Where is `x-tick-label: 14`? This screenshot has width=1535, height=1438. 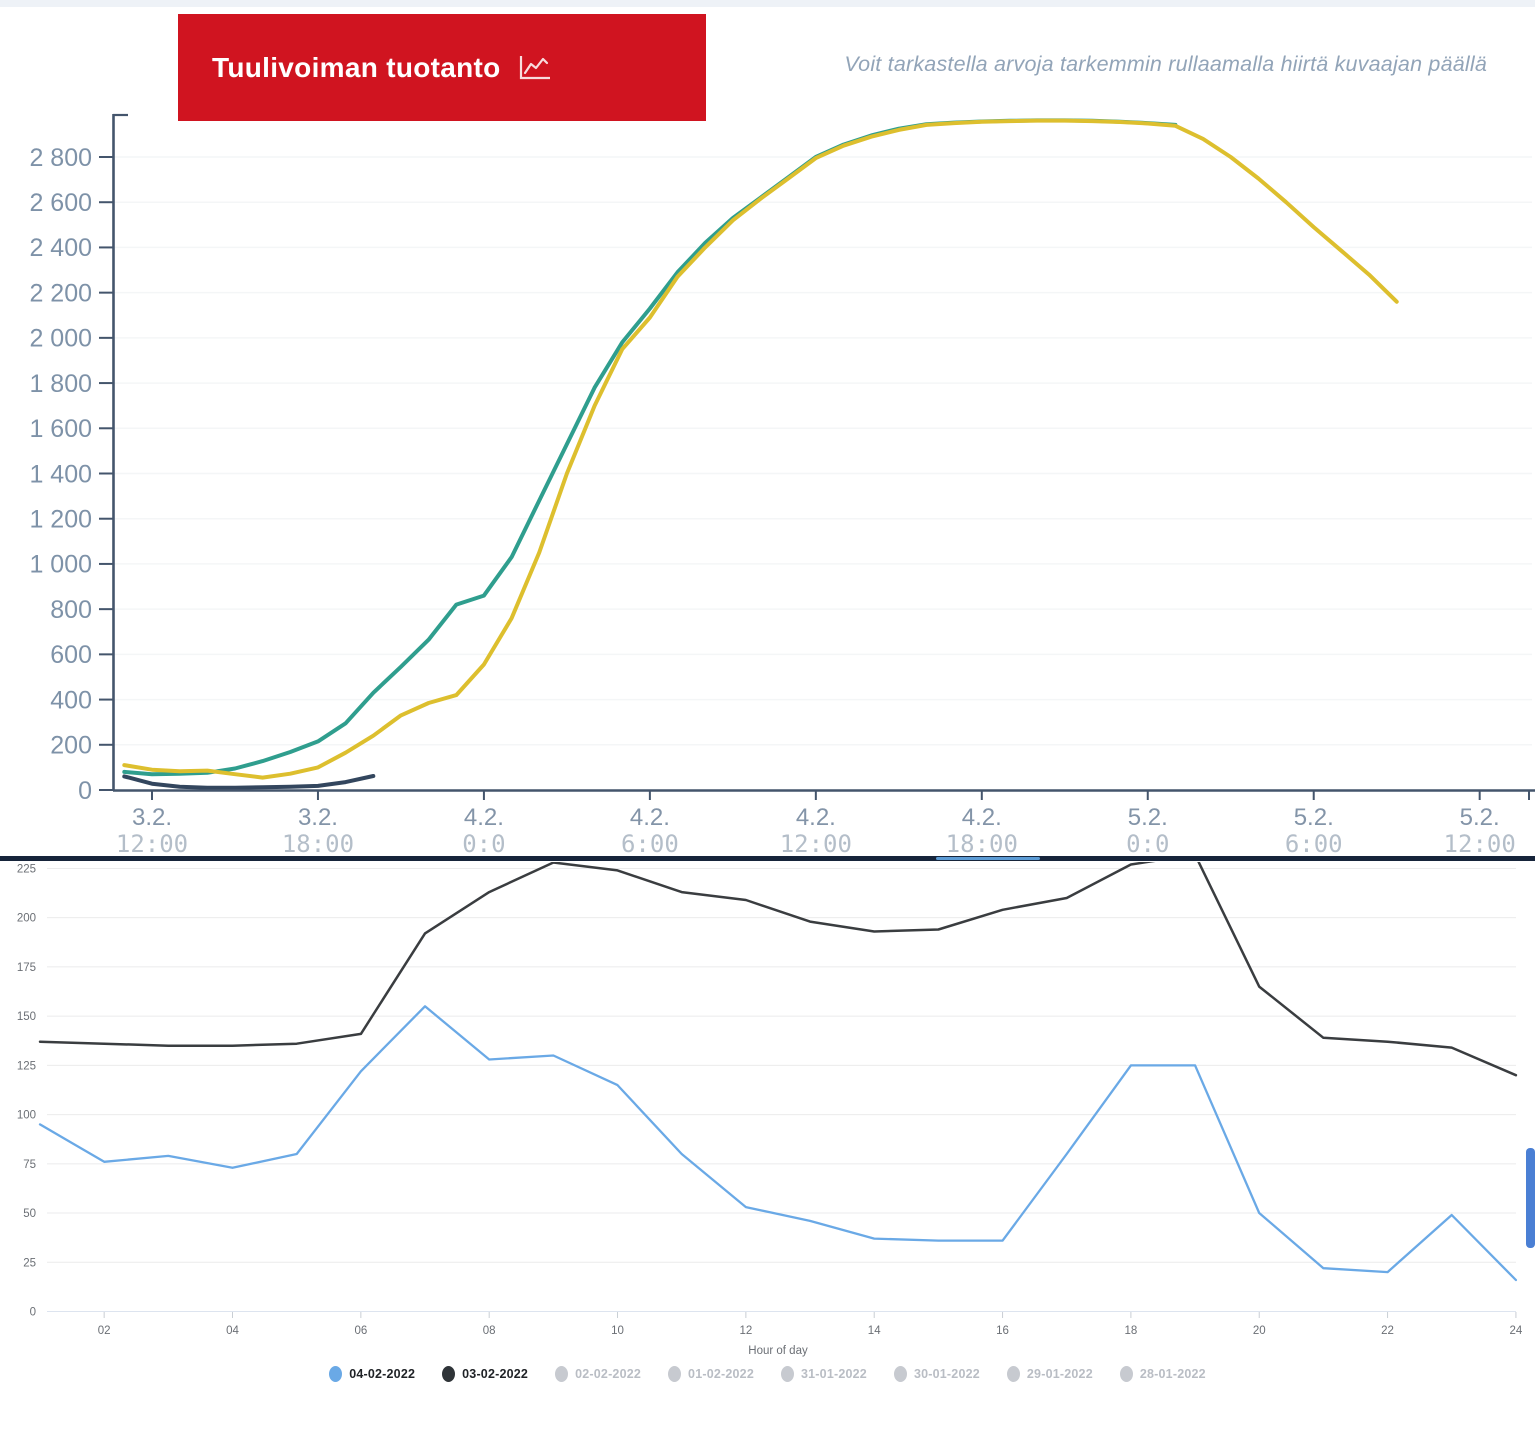
x-tick-label: 14 is located at coordinates (874, 1331).